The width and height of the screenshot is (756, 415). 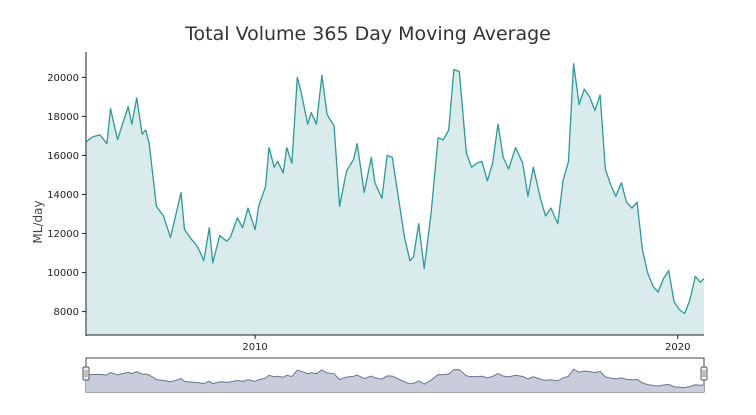 I want to click on y-tick-label: 20000, so click(x=63, y=78).